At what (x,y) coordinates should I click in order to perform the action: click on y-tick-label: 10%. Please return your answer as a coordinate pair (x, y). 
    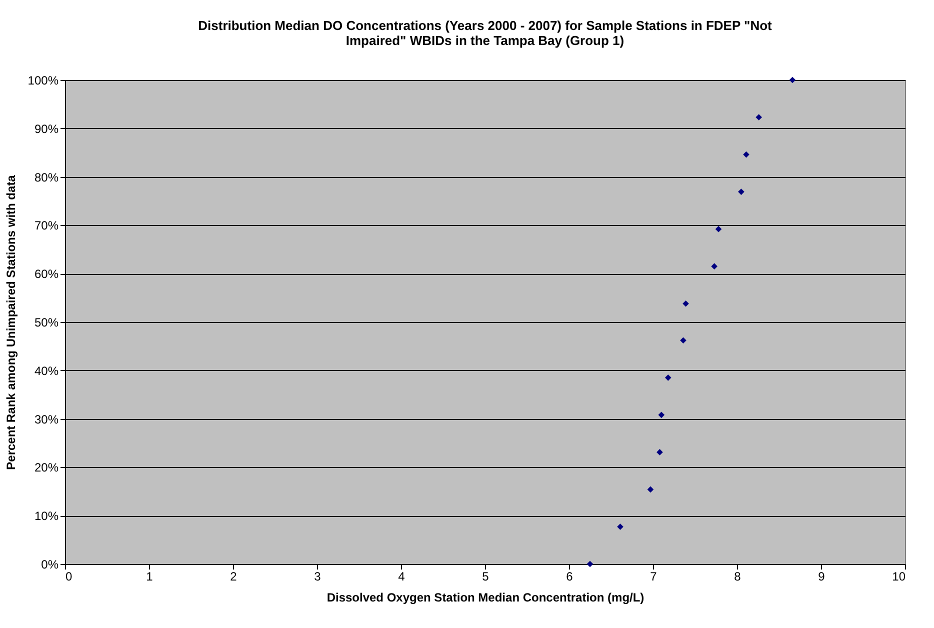
    Looking at the image, I should click on (46, 516).